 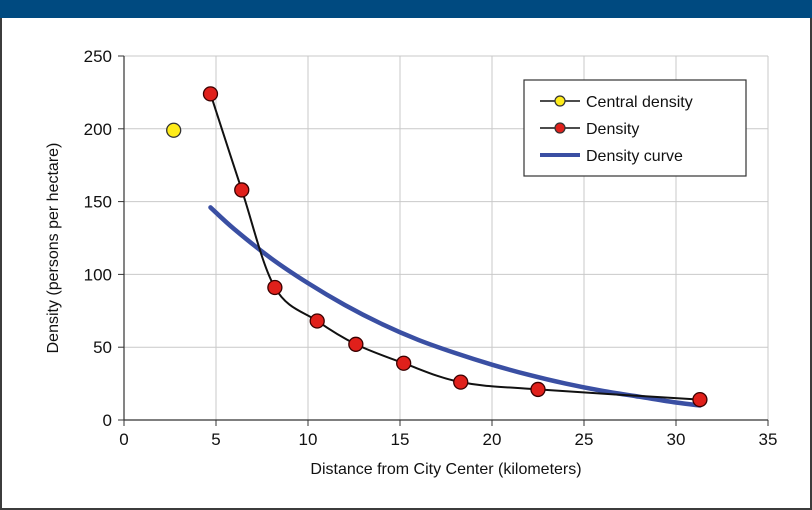 What do you see at coordinates (676, 439) in the screenshot?
I see `x-tick-label: 30` at bounding box center [676, 439].